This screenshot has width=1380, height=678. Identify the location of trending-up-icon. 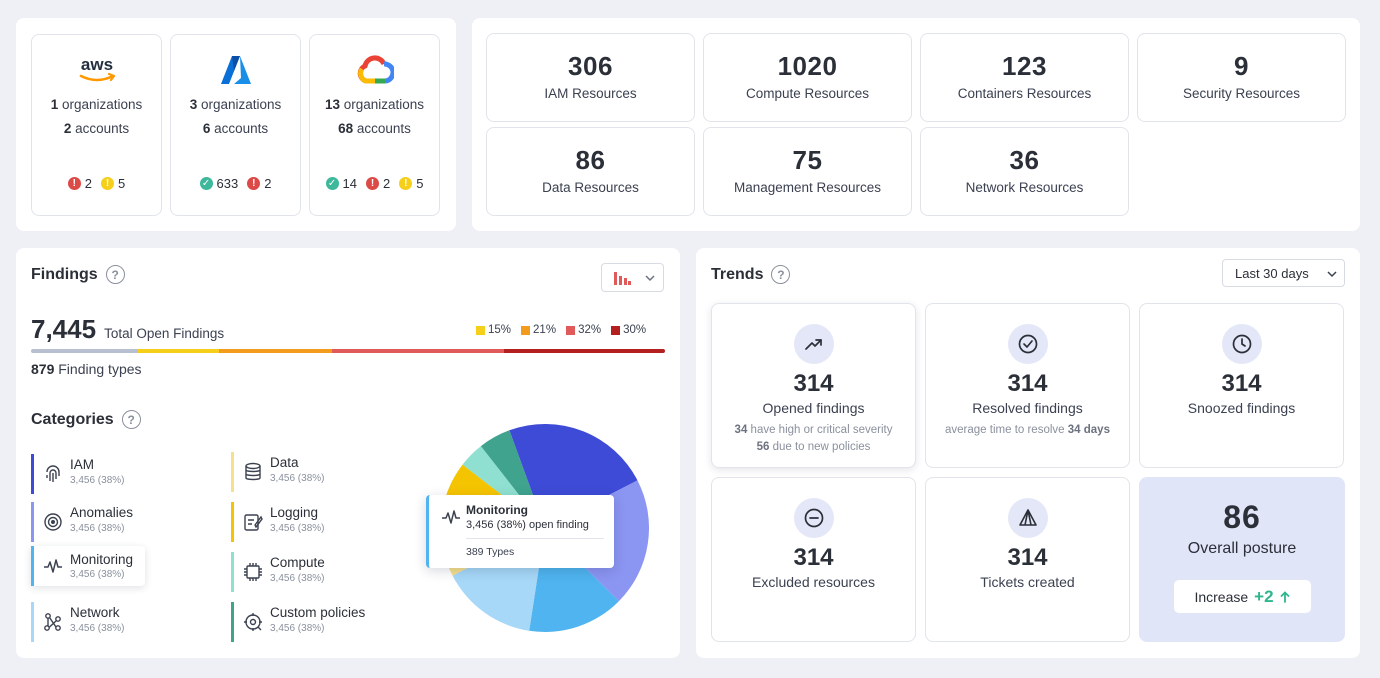
(813, 344).